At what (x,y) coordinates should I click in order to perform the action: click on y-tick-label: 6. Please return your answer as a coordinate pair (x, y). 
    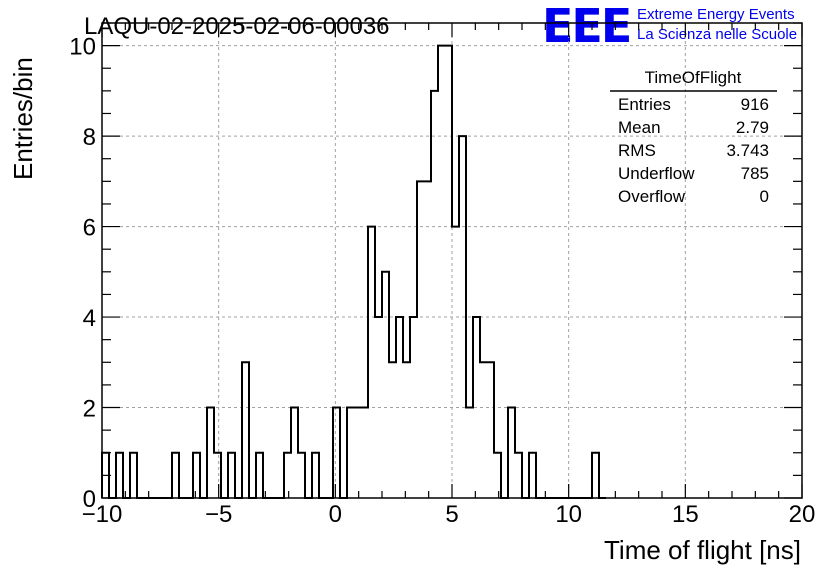
    Looking at the image, I should click on (89, 228).